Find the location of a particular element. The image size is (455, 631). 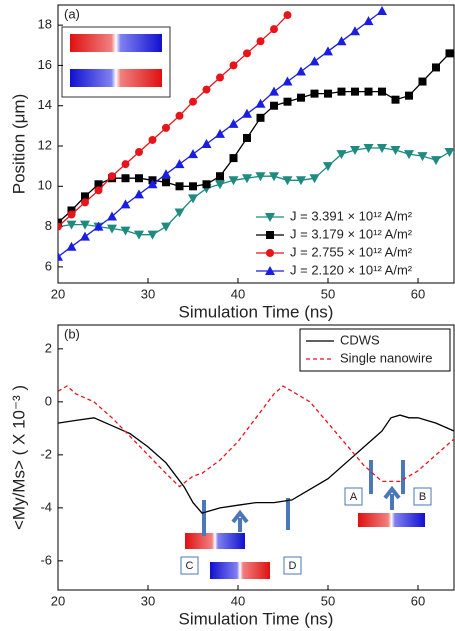

panel-label: (b) is located at coordinates (72, 333).